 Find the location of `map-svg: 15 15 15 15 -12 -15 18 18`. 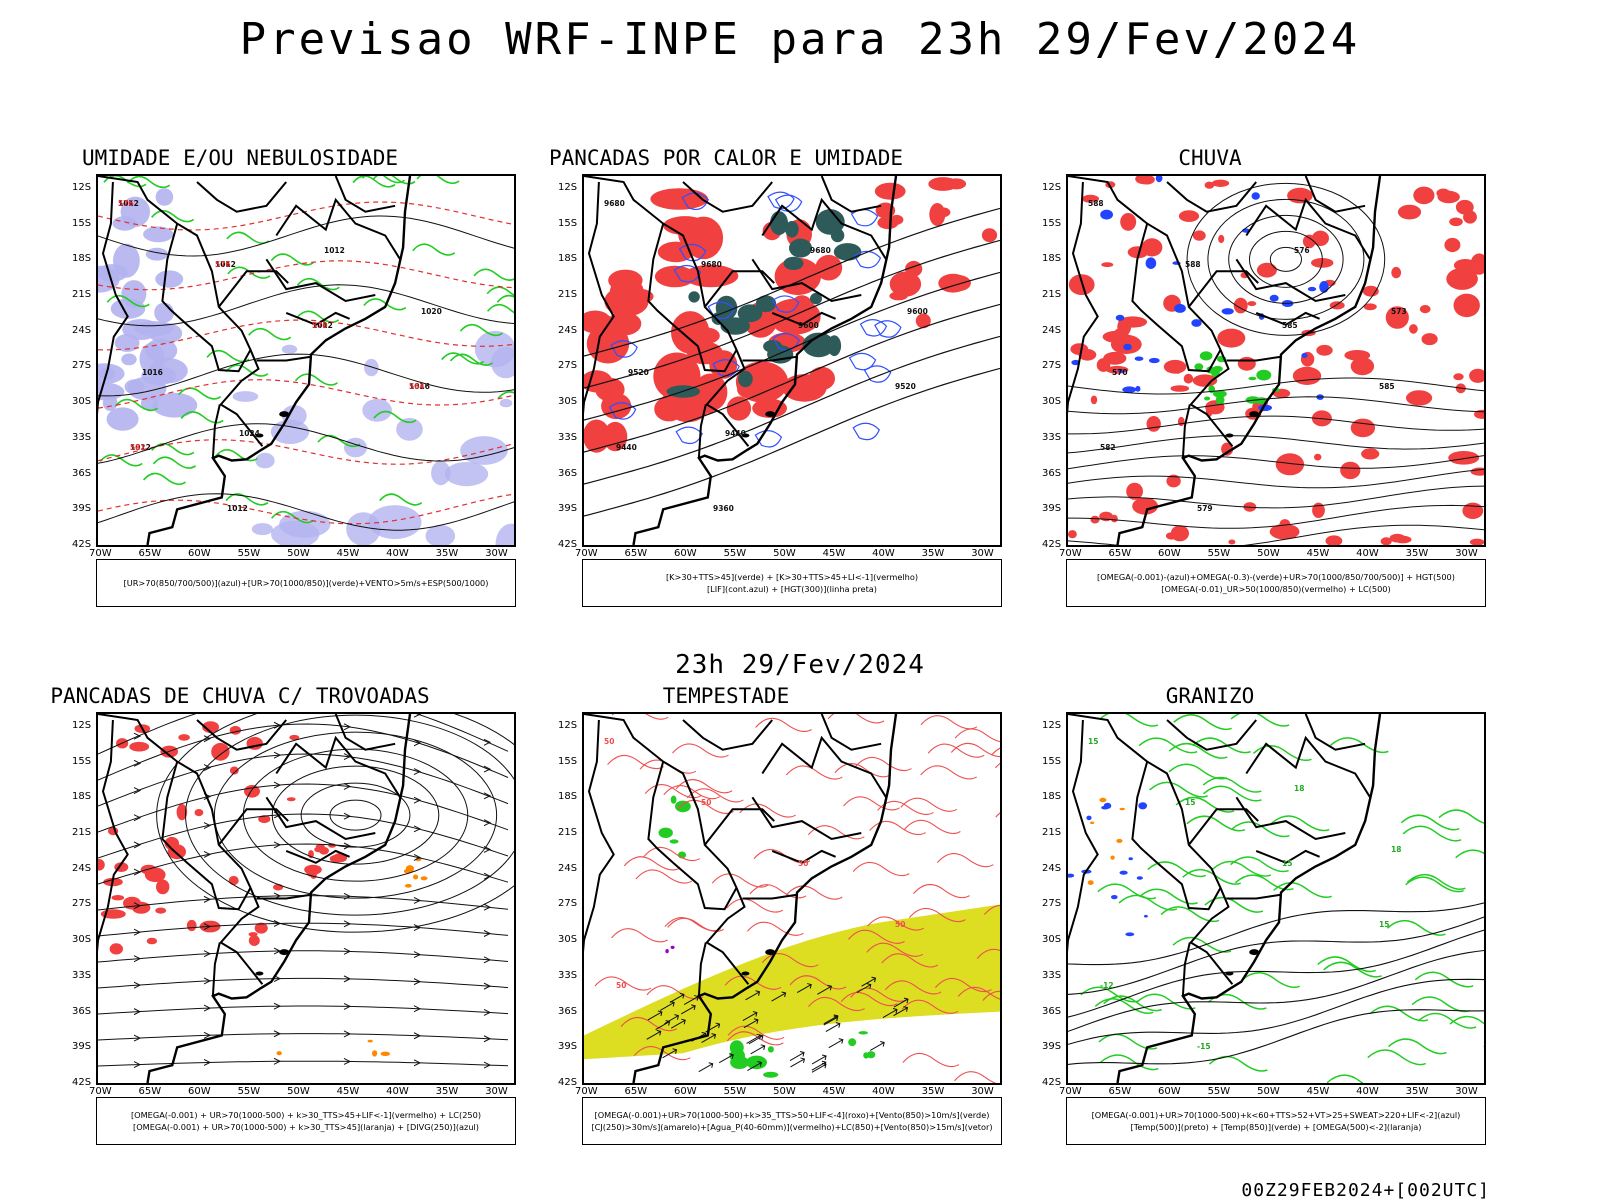

map-svg: 15 15 15 15 -12 -15 18 18 is located at coordinates (1276, 898).